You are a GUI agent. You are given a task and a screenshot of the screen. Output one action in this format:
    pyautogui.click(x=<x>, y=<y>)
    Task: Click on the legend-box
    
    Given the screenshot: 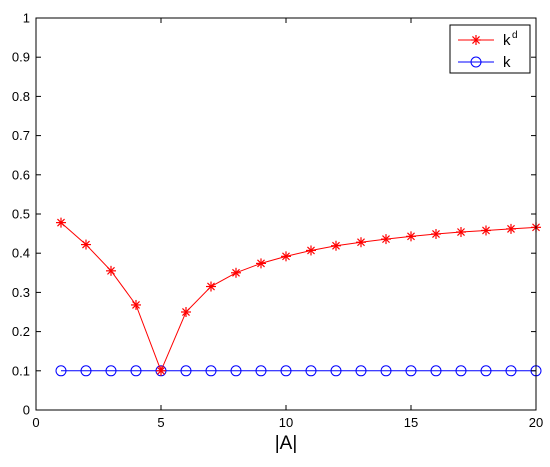 What is the action you would take?
    pyautogui.click(x=490, y=49)
    